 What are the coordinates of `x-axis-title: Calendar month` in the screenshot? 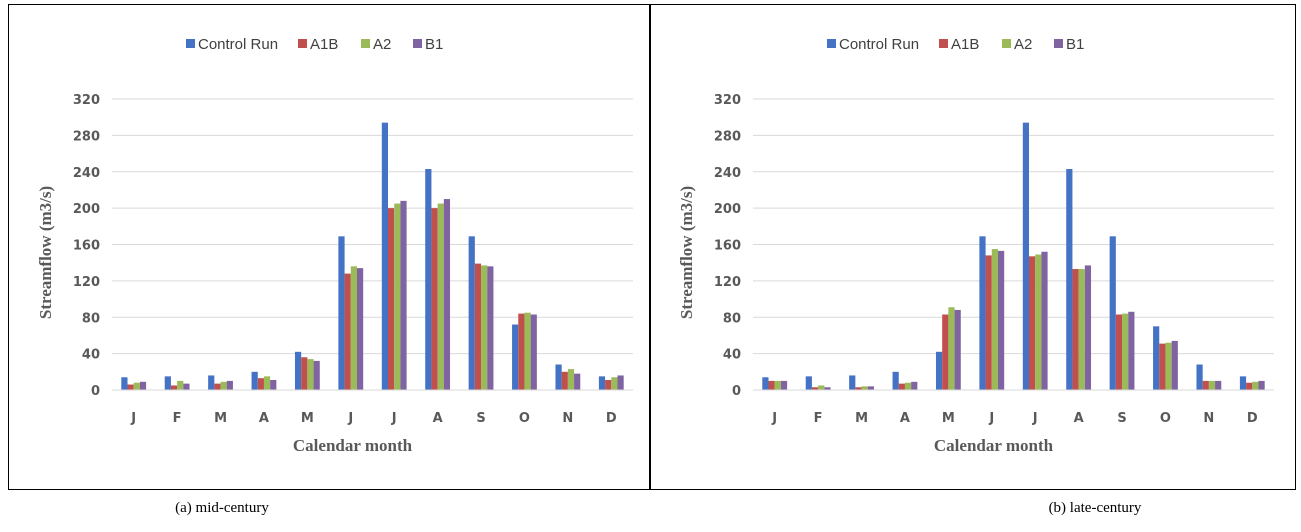 It's located at (353, 445).